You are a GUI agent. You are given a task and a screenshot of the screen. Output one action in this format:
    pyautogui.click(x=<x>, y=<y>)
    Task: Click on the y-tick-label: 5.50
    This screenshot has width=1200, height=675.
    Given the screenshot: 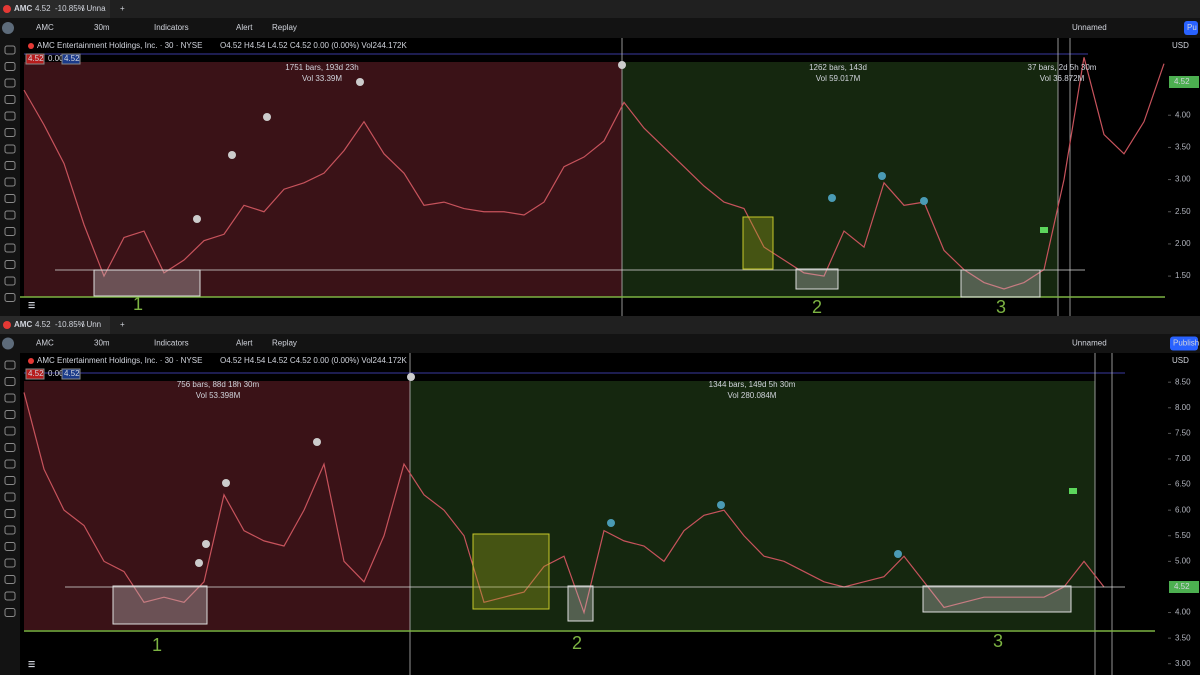 What is the action you would take?
    pyautogui.click(x=1183, y=535)
    